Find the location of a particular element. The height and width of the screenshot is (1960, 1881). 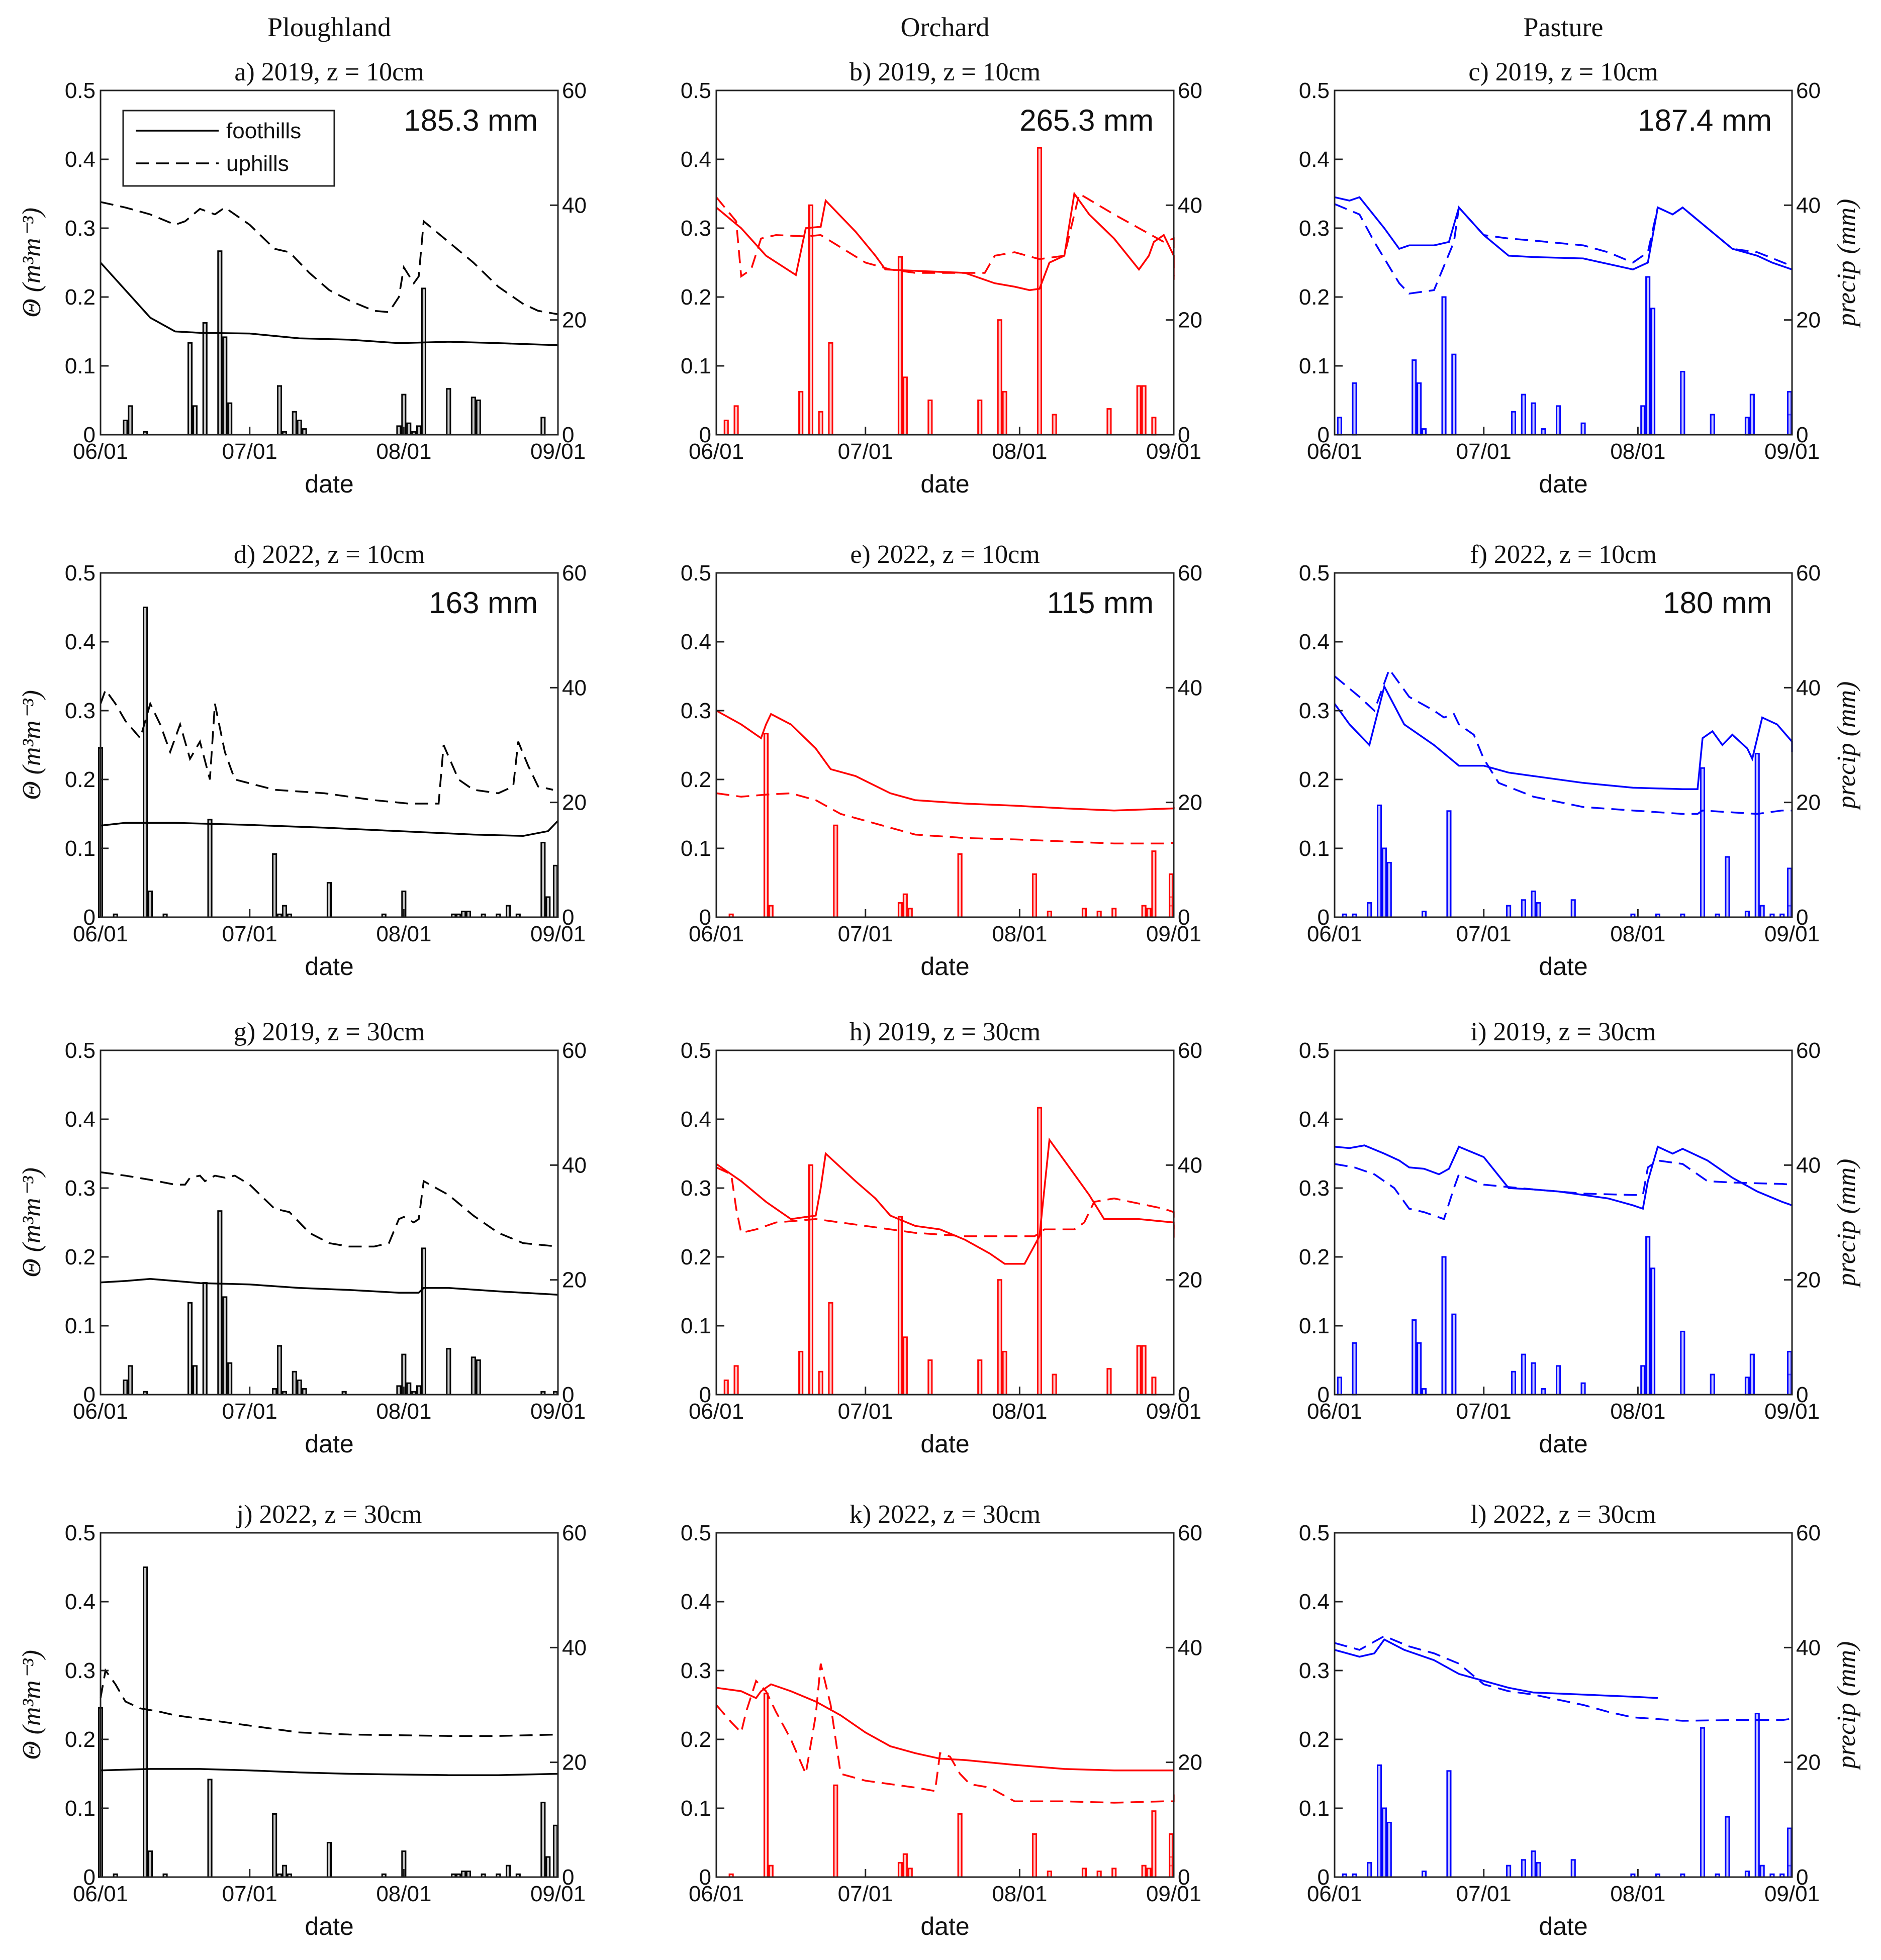

legend-foothills-label: foothills is located at coordinates (263, 131).